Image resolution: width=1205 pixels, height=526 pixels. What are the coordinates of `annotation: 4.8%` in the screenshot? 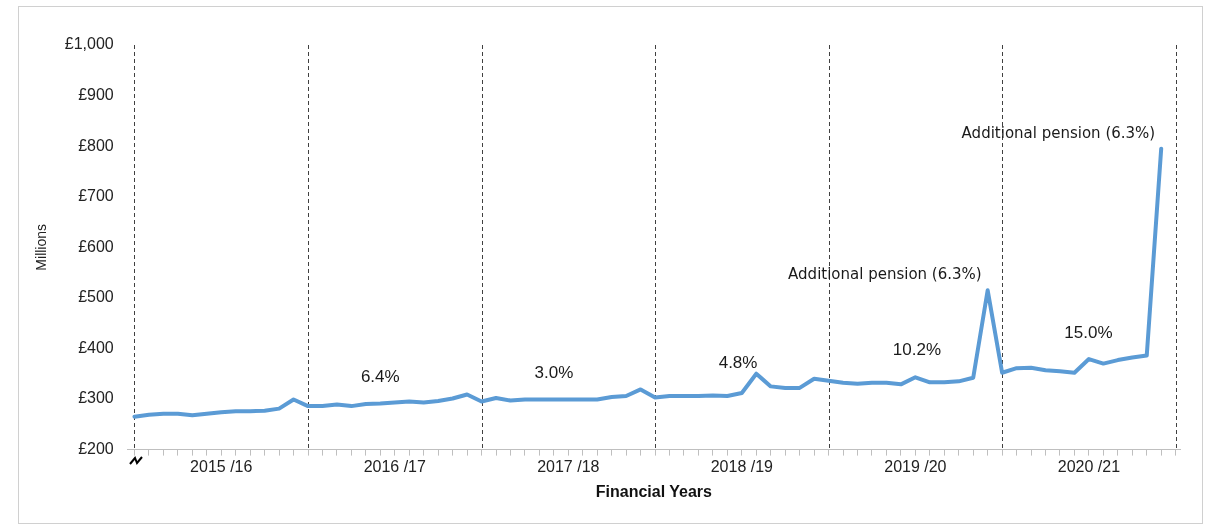 It's located at (738, 363).